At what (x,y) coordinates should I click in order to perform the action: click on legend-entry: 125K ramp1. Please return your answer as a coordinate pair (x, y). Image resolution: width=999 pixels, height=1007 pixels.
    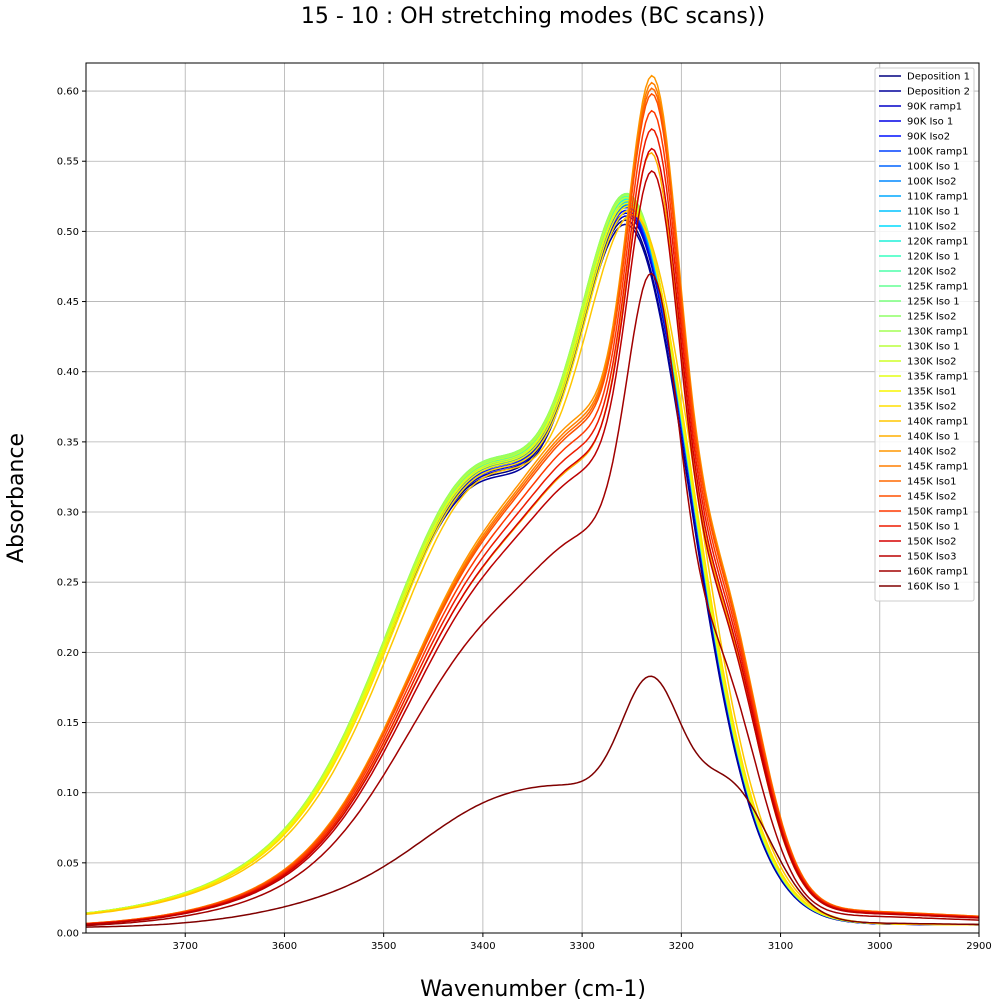
    Looking at the image, I should click on (938, 287).